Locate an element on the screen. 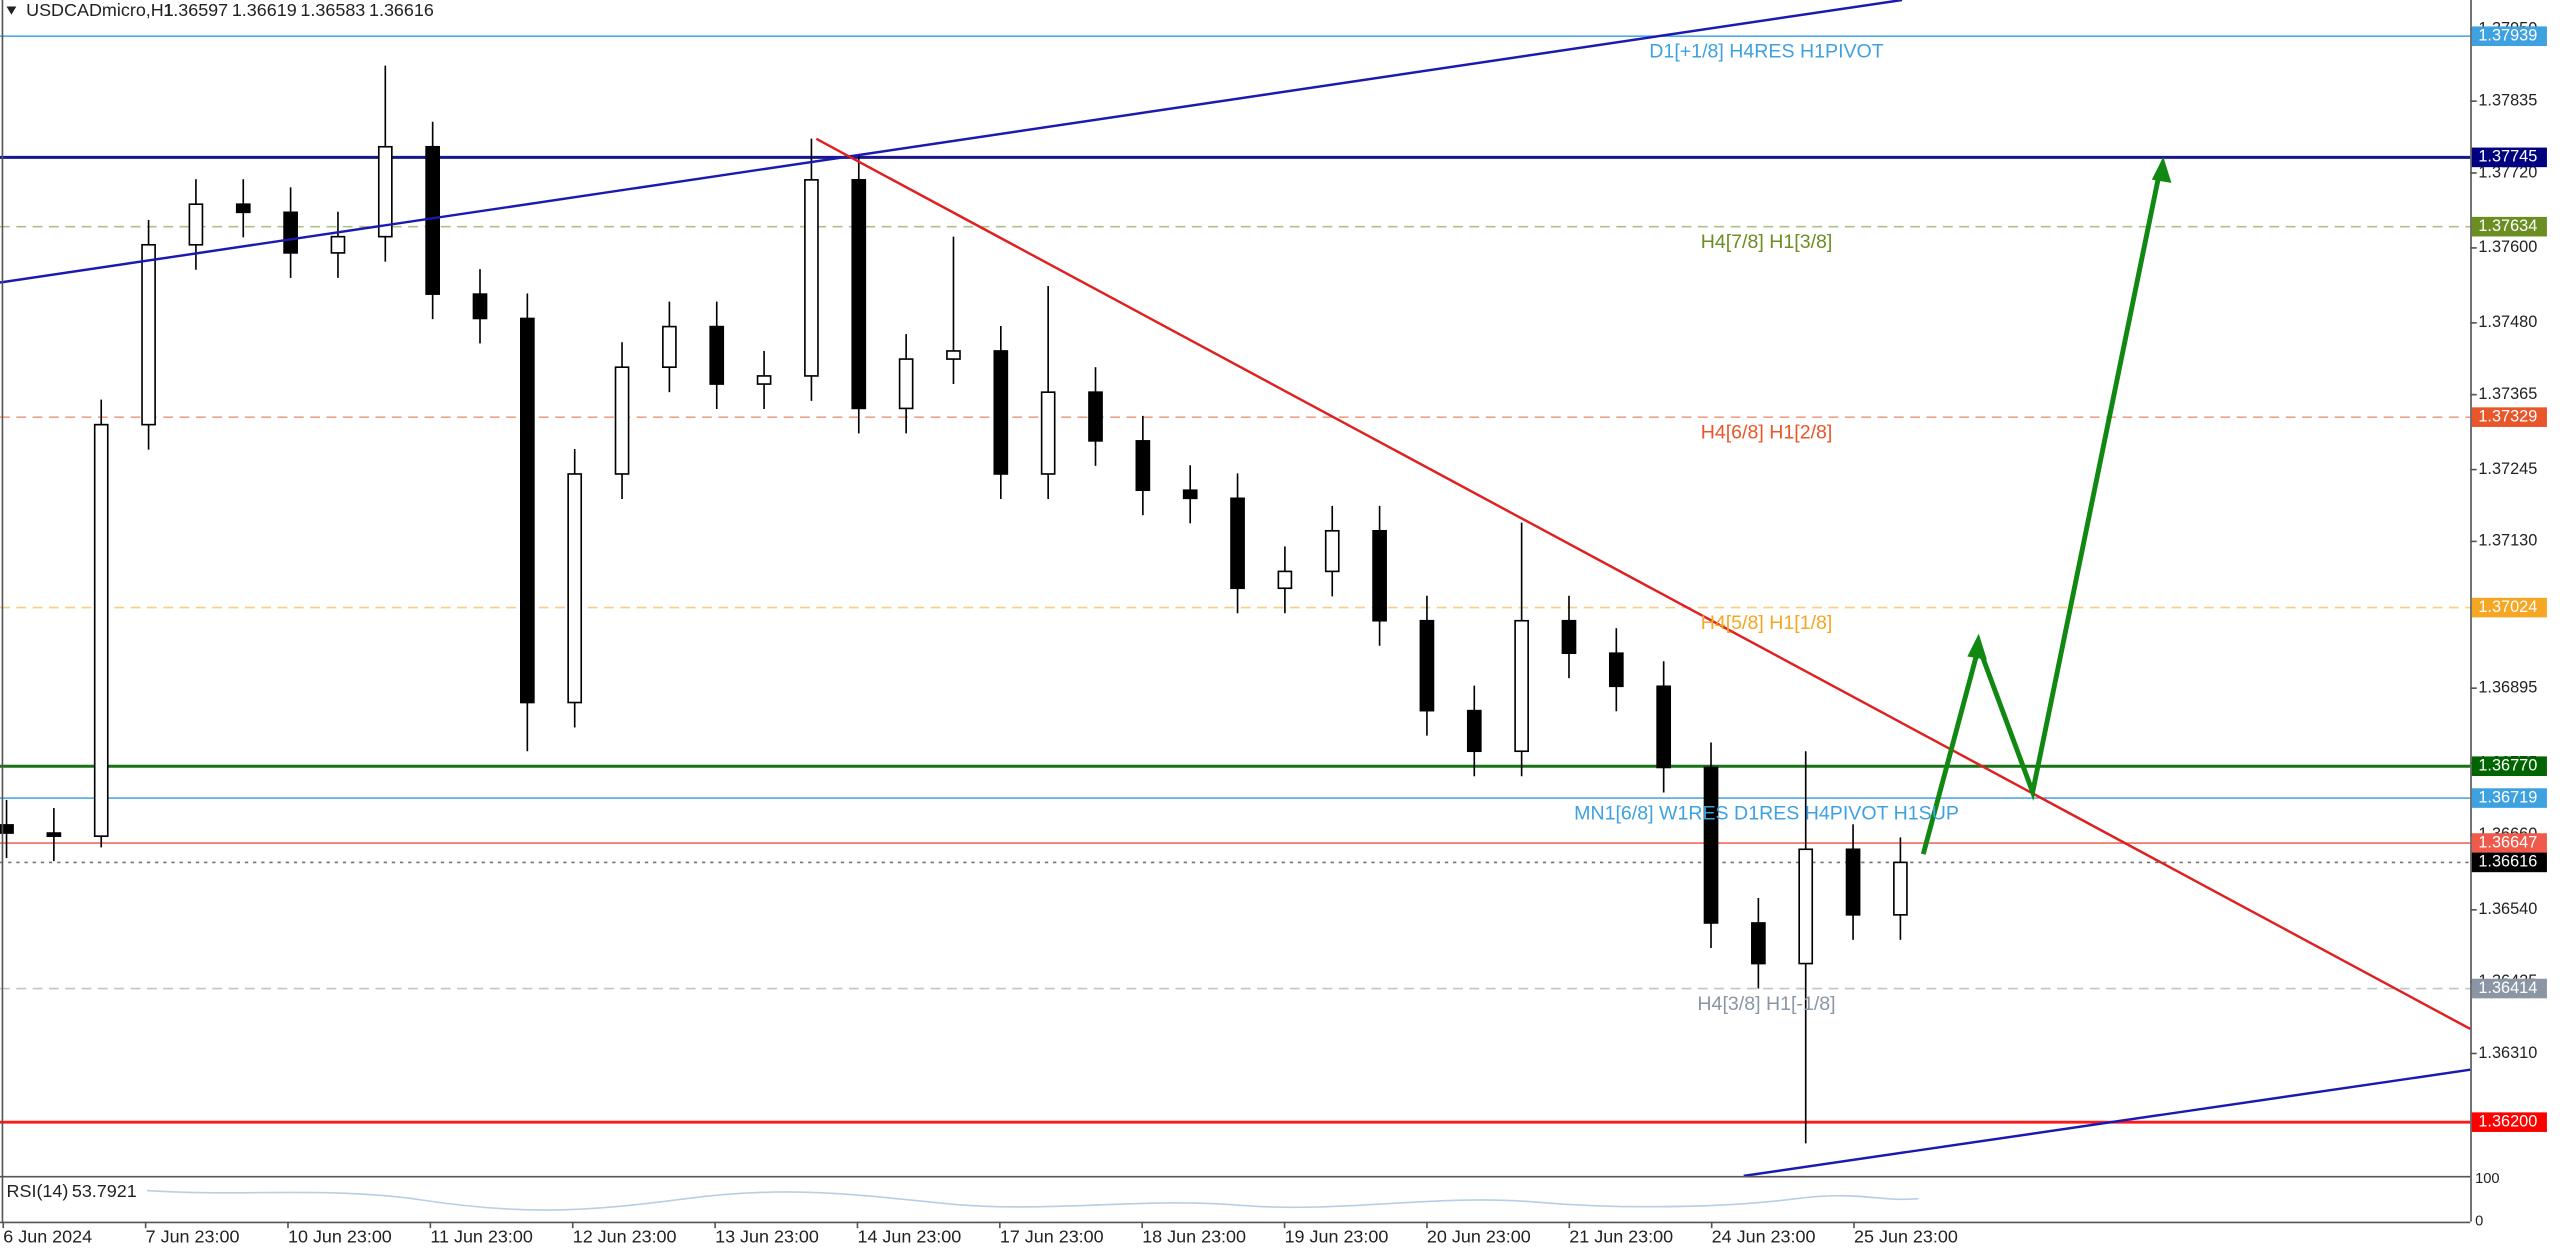 The width and height of the screenshot is (2560, 1251). collapse-icon is located at coordinates (11, 10).